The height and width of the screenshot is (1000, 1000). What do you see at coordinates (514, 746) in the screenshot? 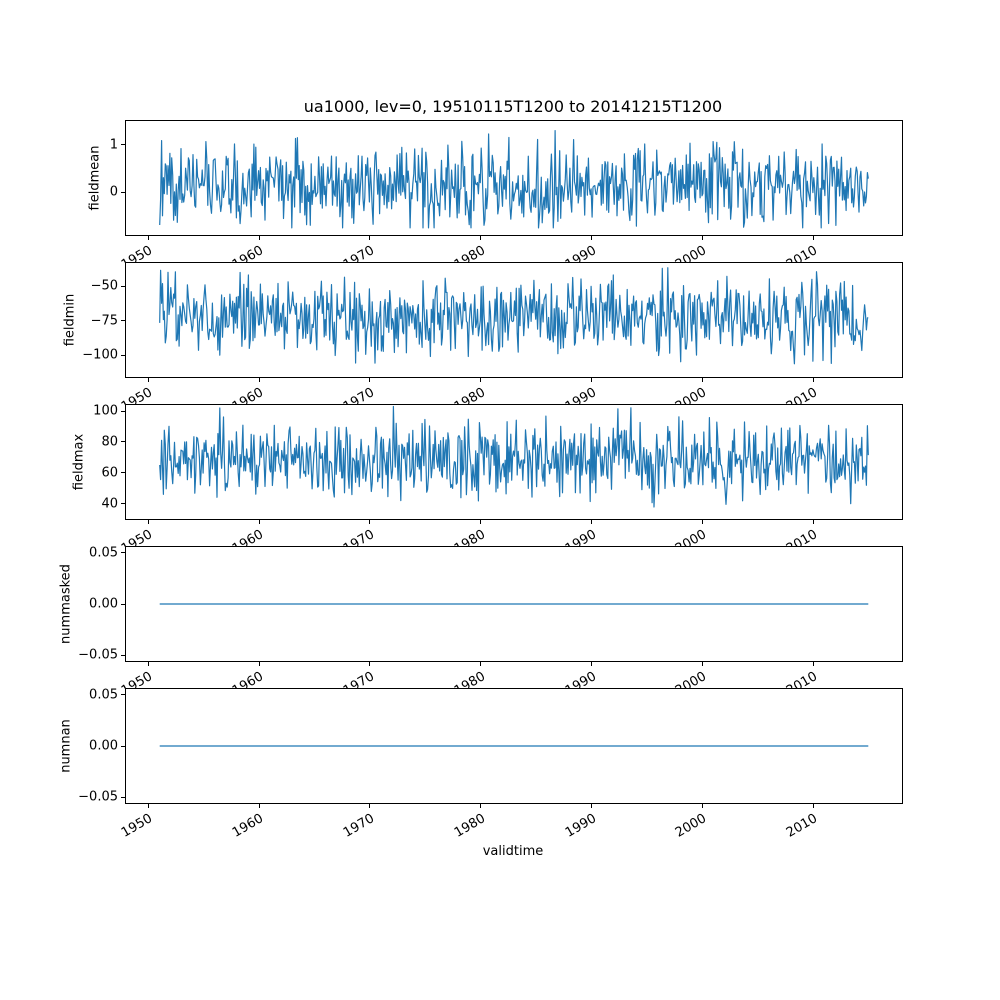
I see `line-series-numnan` at bounding box center [514, 746].